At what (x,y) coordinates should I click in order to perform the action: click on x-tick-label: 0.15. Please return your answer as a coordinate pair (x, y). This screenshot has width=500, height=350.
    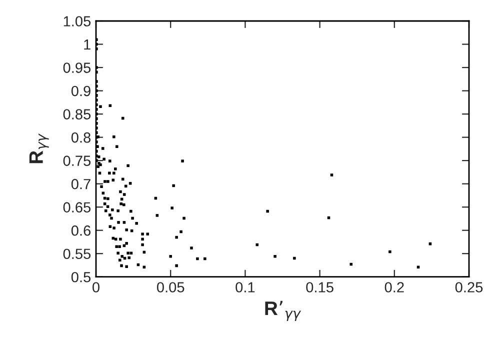
    Looking at the image, I should click on (320, 287).